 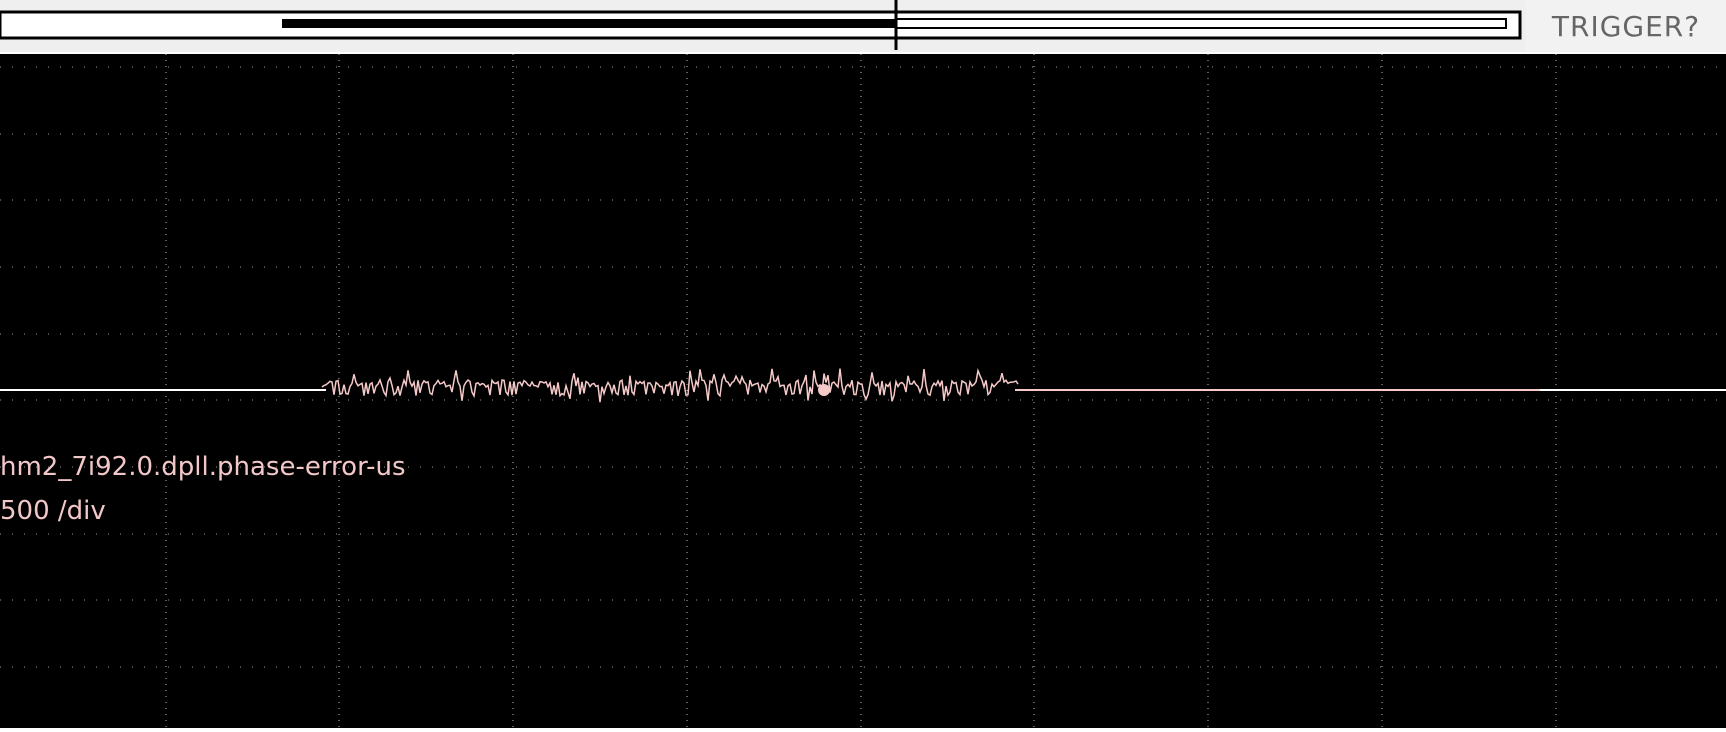 I want to click on record-overview-bar, so click(x=763, y=26).